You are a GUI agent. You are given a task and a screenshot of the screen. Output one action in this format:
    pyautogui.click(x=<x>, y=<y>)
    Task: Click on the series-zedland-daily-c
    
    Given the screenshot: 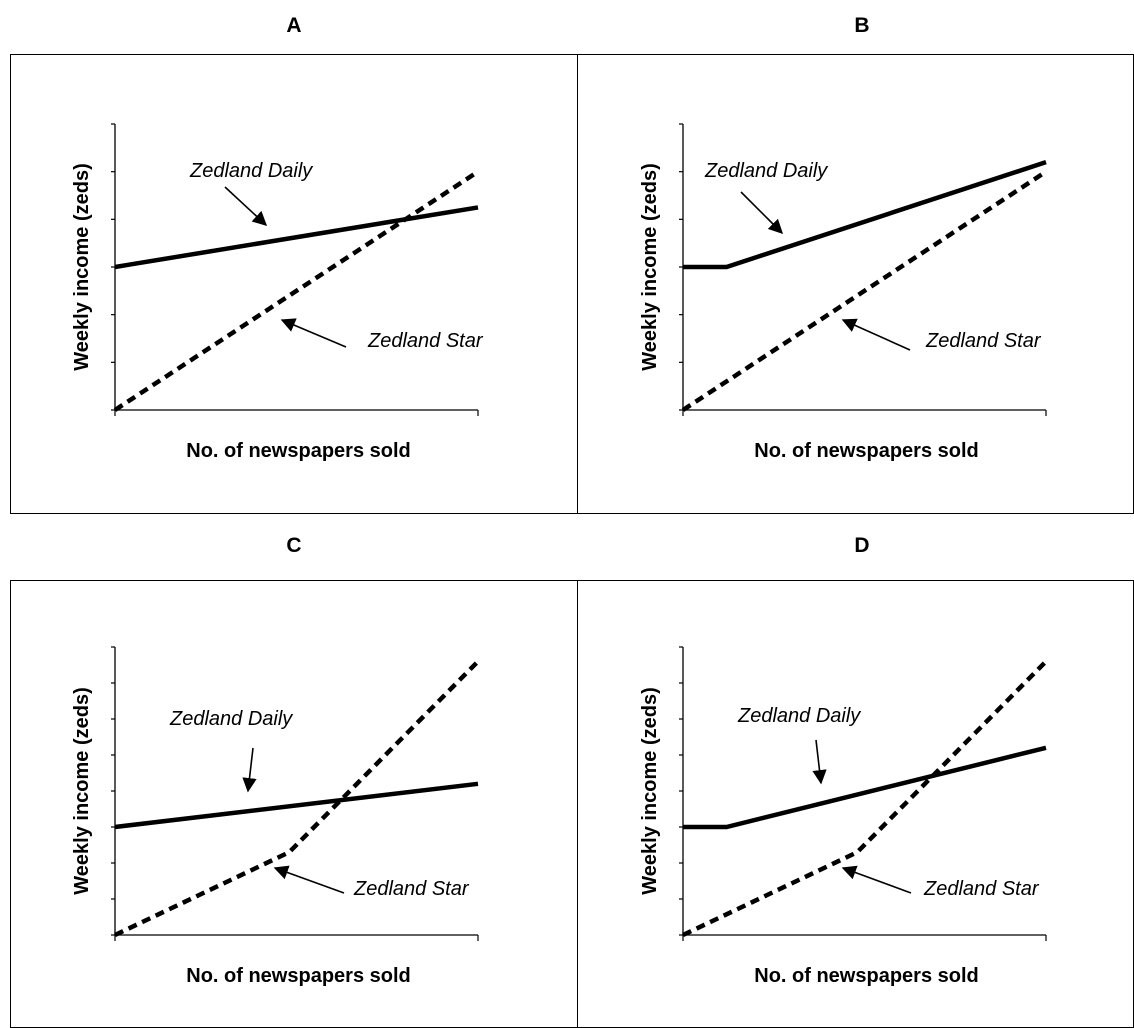 What is the action you would take?
    pyautogui.click(x=296, y=805)
    